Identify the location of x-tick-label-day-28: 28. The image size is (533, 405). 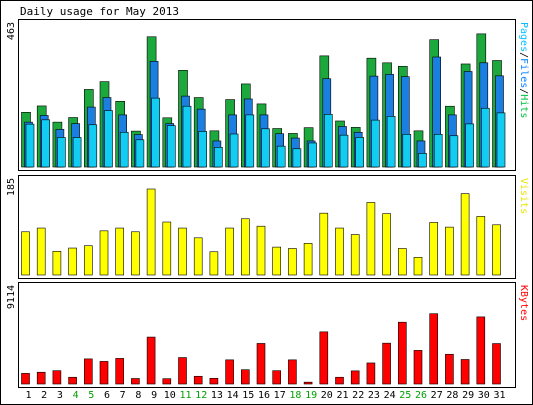
(452, 395).